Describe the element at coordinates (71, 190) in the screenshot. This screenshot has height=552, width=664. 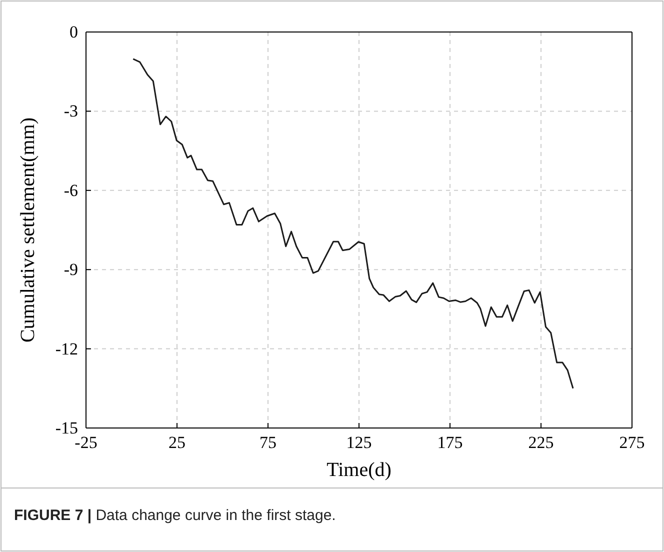
I see `y-tick-label: -6` at that location.